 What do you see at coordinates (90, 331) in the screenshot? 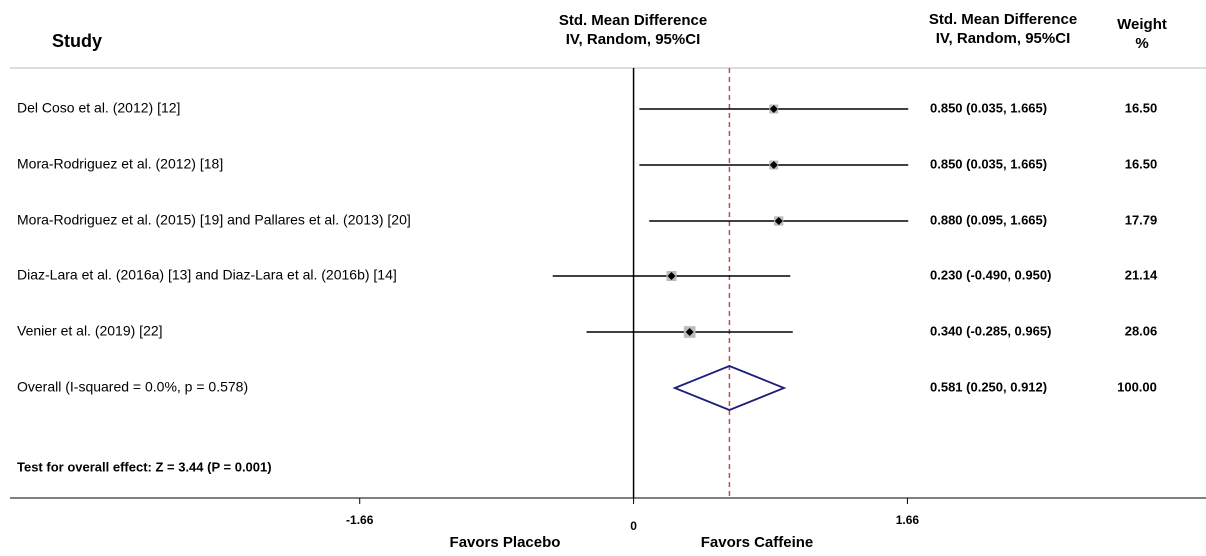
I see `study-label: Venier et al. (2019) [22]` at bounding box center [90, 331].